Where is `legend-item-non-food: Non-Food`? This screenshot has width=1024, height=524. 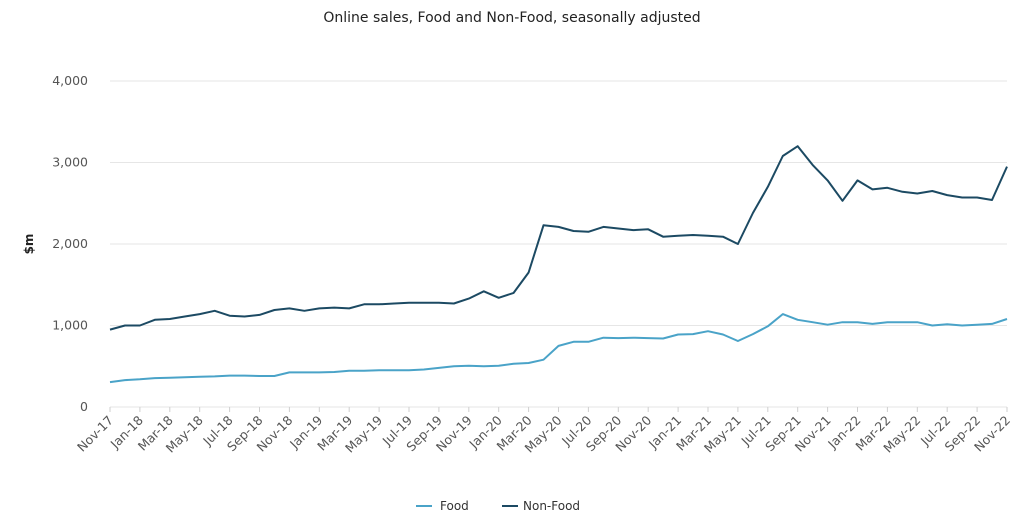
legend-item-non-food: Non-Food is located at coordinates (541, 506).